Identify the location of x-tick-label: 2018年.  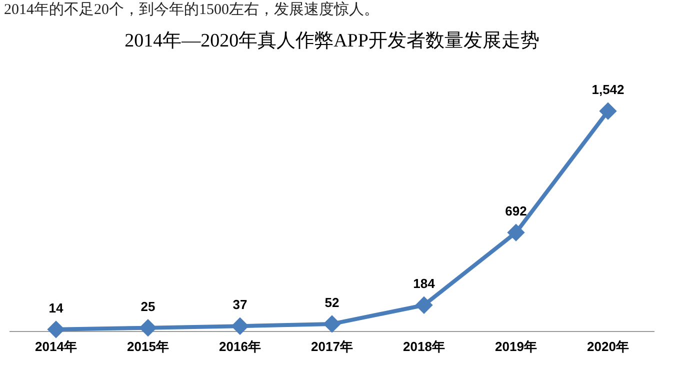
(424, 346).